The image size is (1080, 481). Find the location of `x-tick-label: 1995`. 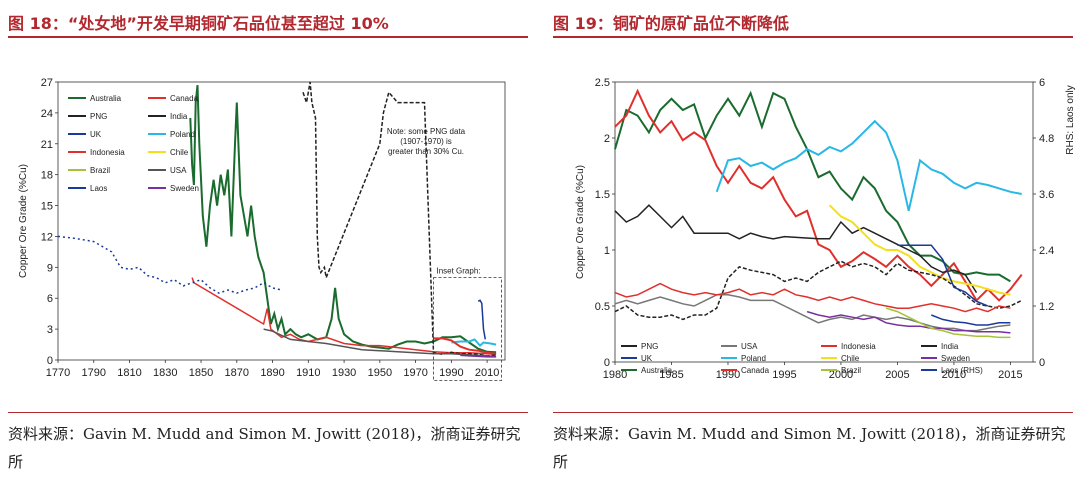

x-tick-label: 1995 is located at coordinates (784, 375).